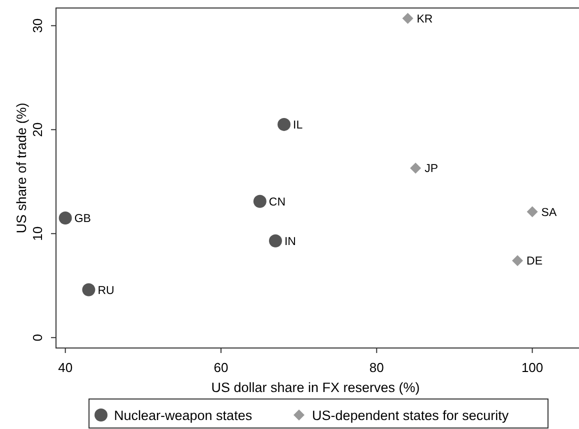  What do you see at coordinates (221, 367) in the screenshot?
I see `x-tick-label: 60` at bounding box center [221, 367].